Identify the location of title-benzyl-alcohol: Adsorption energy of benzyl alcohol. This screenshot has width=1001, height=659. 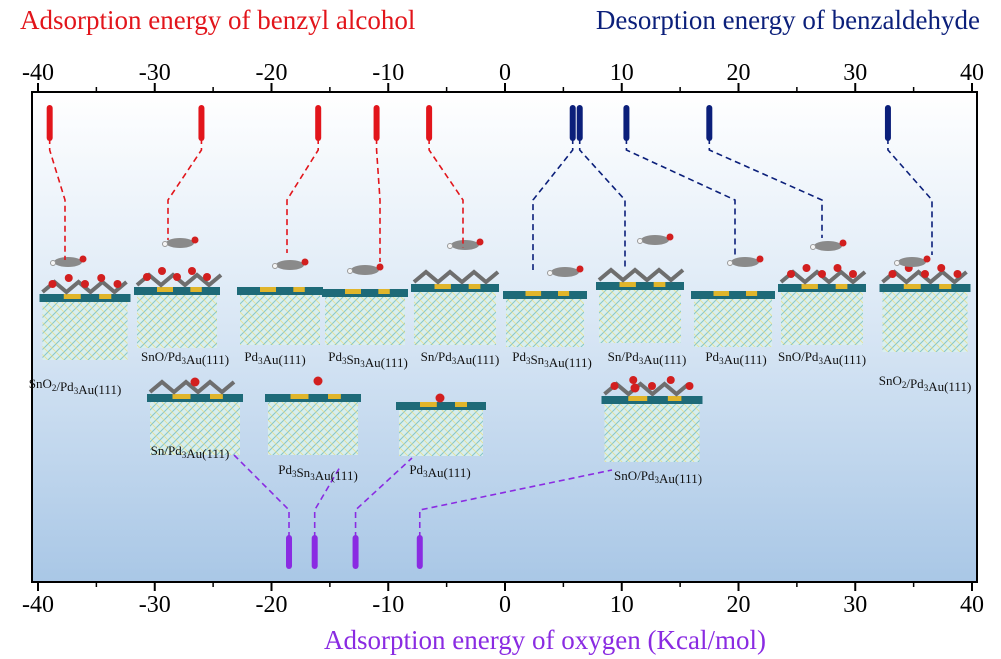
(217, 20).